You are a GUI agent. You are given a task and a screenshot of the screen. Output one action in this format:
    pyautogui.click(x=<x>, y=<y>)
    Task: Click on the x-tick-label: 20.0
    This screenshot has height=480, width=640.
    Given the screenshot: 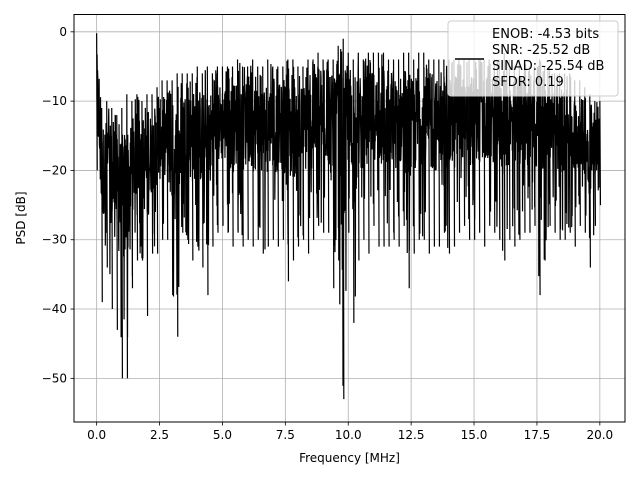 What is the action you would take?
    pyautogui.click(x=599, y=435)
    